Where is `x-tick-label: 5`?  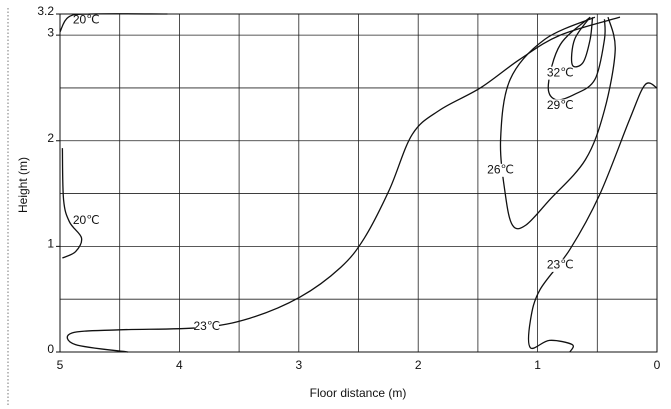 x-tick-label: 5 is located at coordinates (60, 365).